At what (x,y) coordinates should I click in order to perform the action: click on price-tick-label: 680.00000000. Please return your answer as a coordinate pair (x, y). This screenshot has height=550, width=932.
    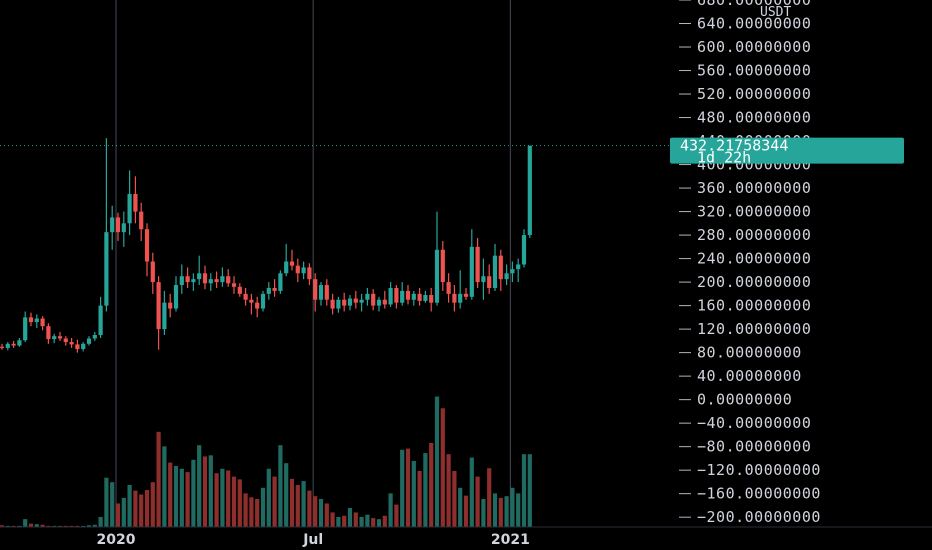
    Looking at the image, I should click on (754, 4).